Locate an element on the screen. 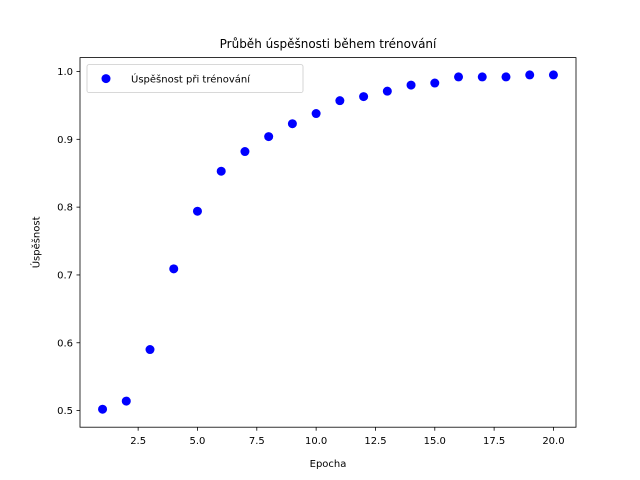  y-axis-ticks: 0.5 0.6 0.7 0.8 0.9 1.0 is located at coordinates (68, 242).